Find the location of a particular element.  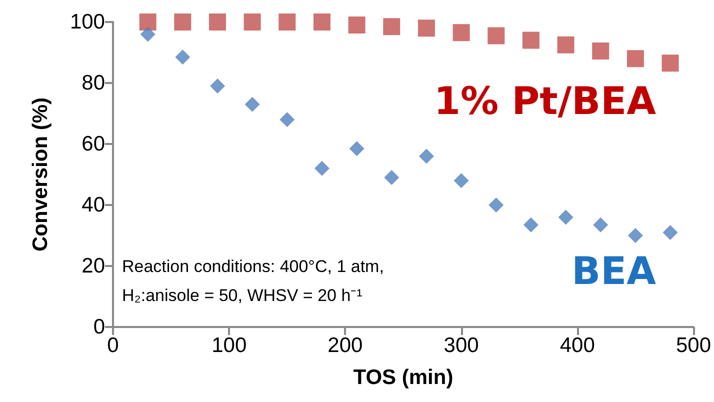

x-tick-label: 0 is located at coordinates (113, 345).